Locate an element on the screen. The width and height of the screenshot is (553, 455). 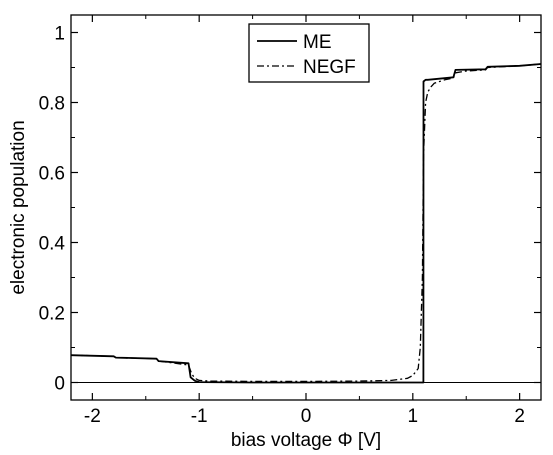
x-tick-label: 1 is located at coordinates (413, 416).